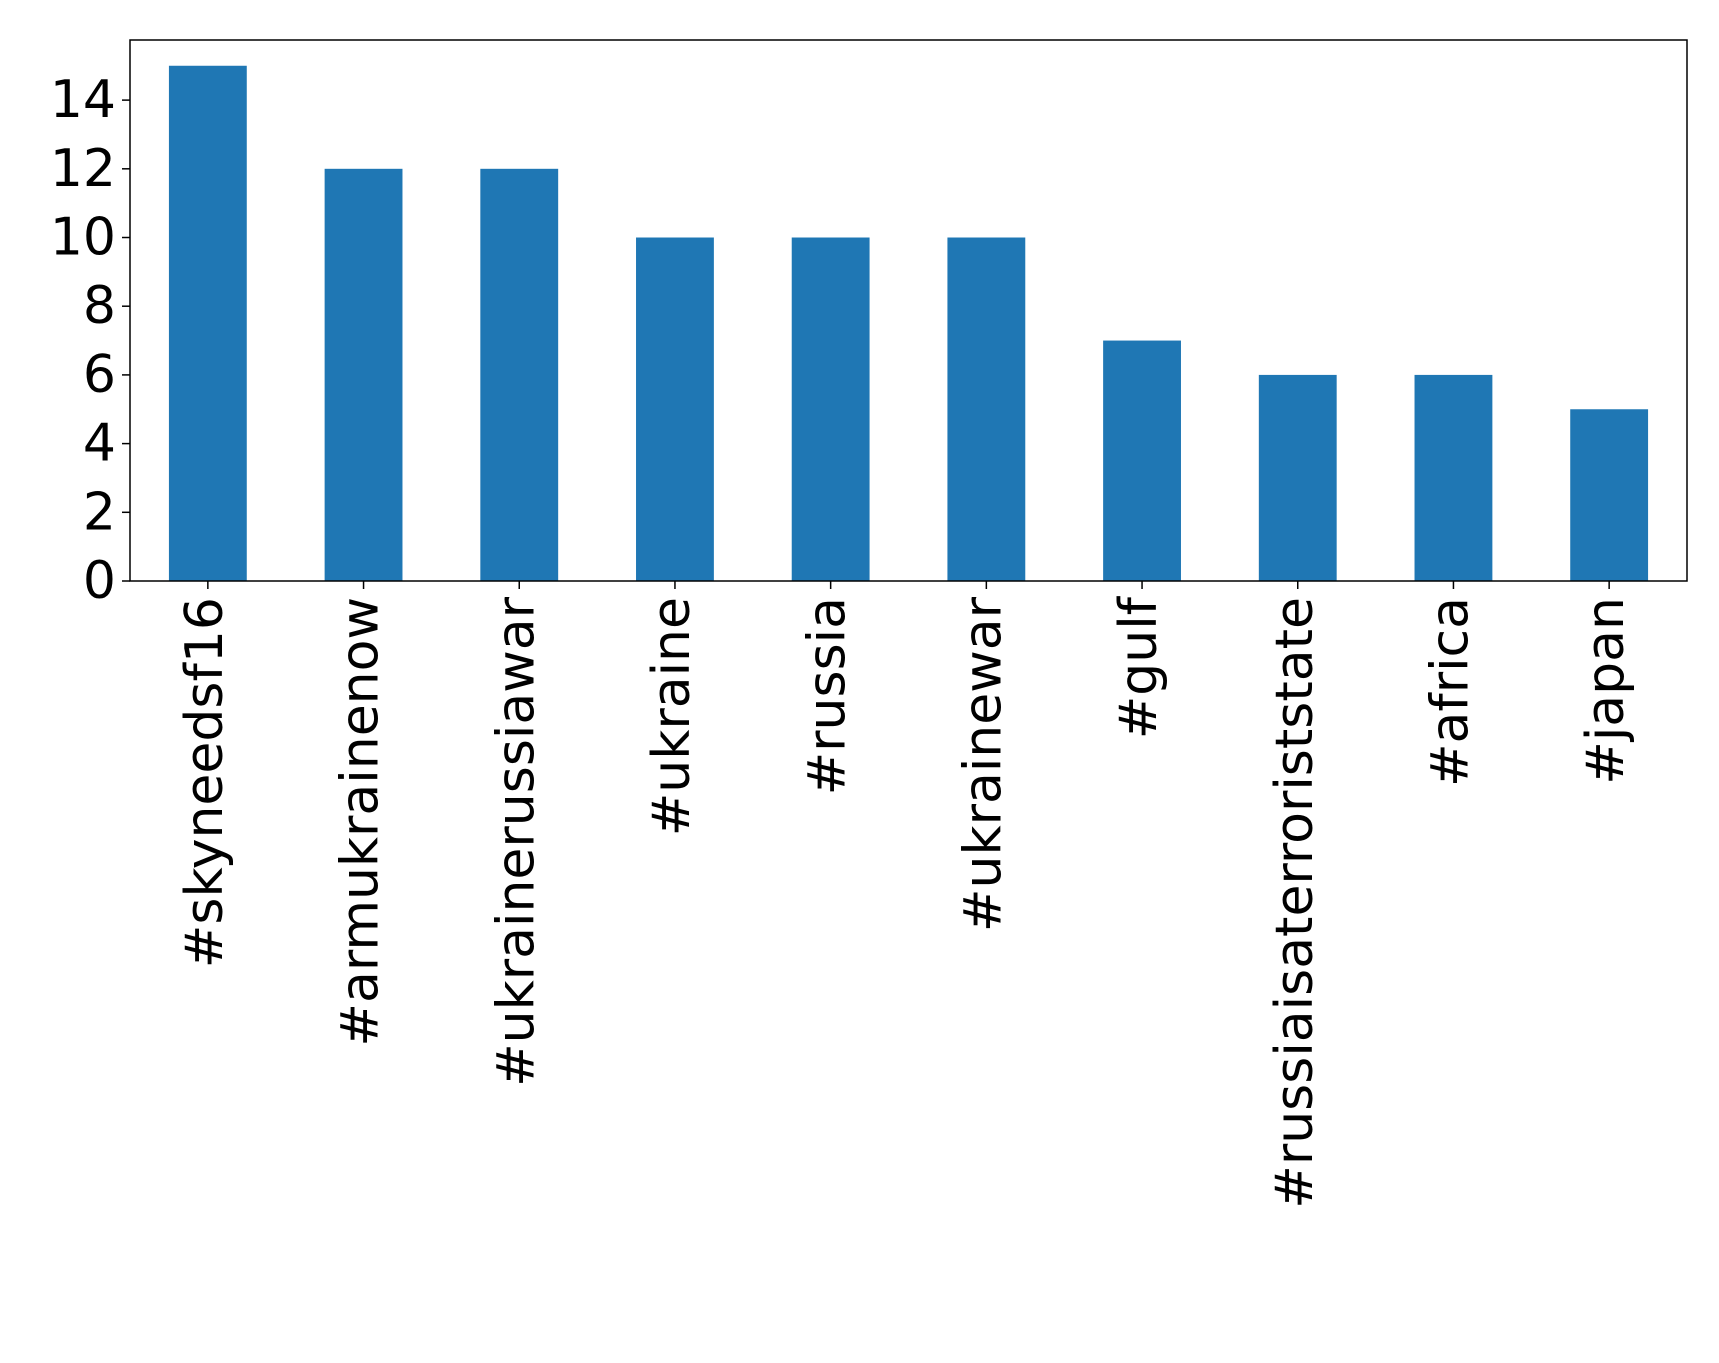  Describe the element at coordinates (83, 238) in the screenshot. I see `y-tick-label: 10` at that location.